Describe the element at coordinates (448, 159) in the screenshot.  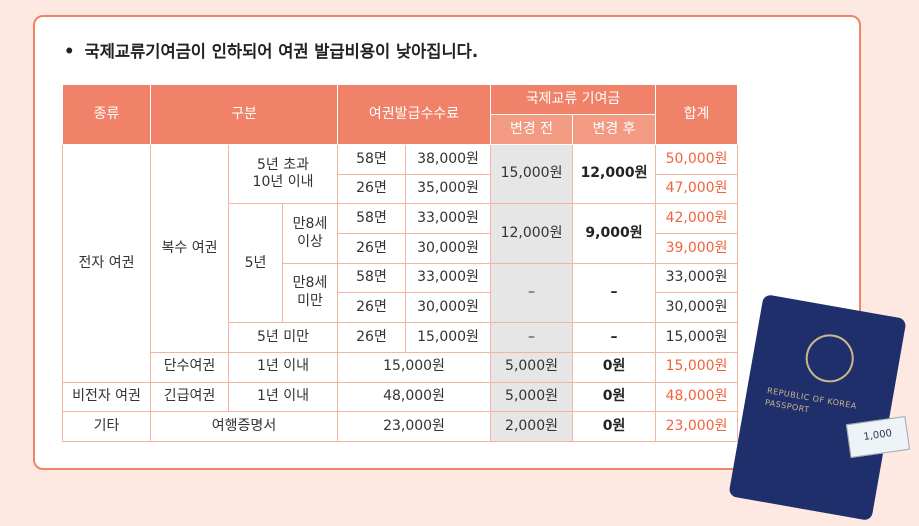
I see `cell: 38,000원` at that location.